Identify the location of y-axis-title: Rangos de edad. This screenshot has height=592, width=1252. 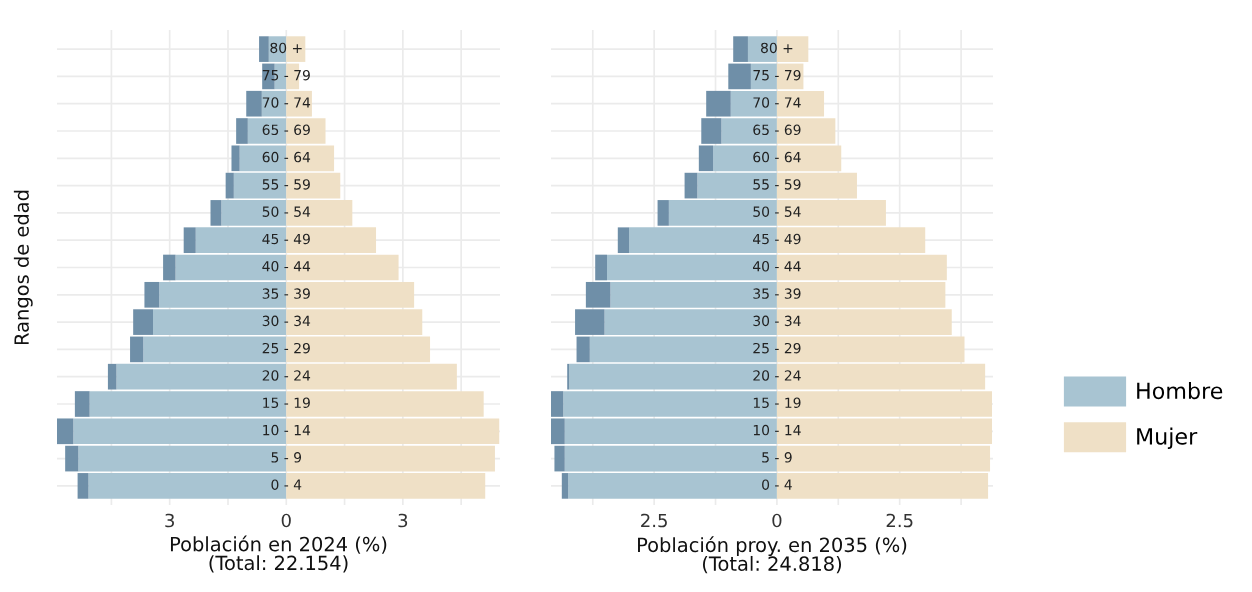
(23, 267).